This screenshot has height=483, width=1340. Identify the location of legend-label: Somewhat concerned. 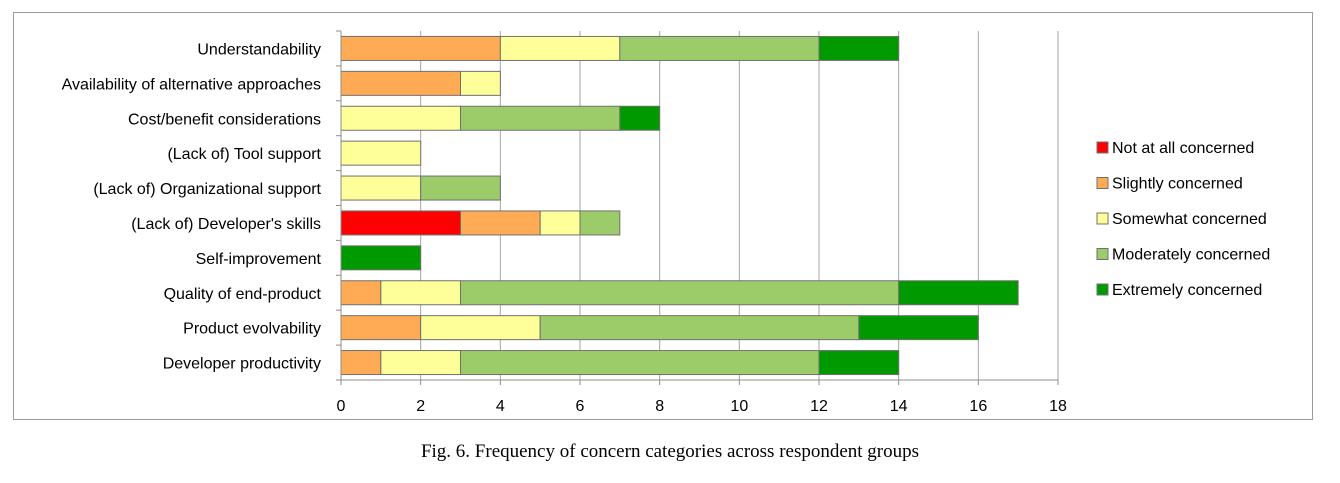
(1189, 219).